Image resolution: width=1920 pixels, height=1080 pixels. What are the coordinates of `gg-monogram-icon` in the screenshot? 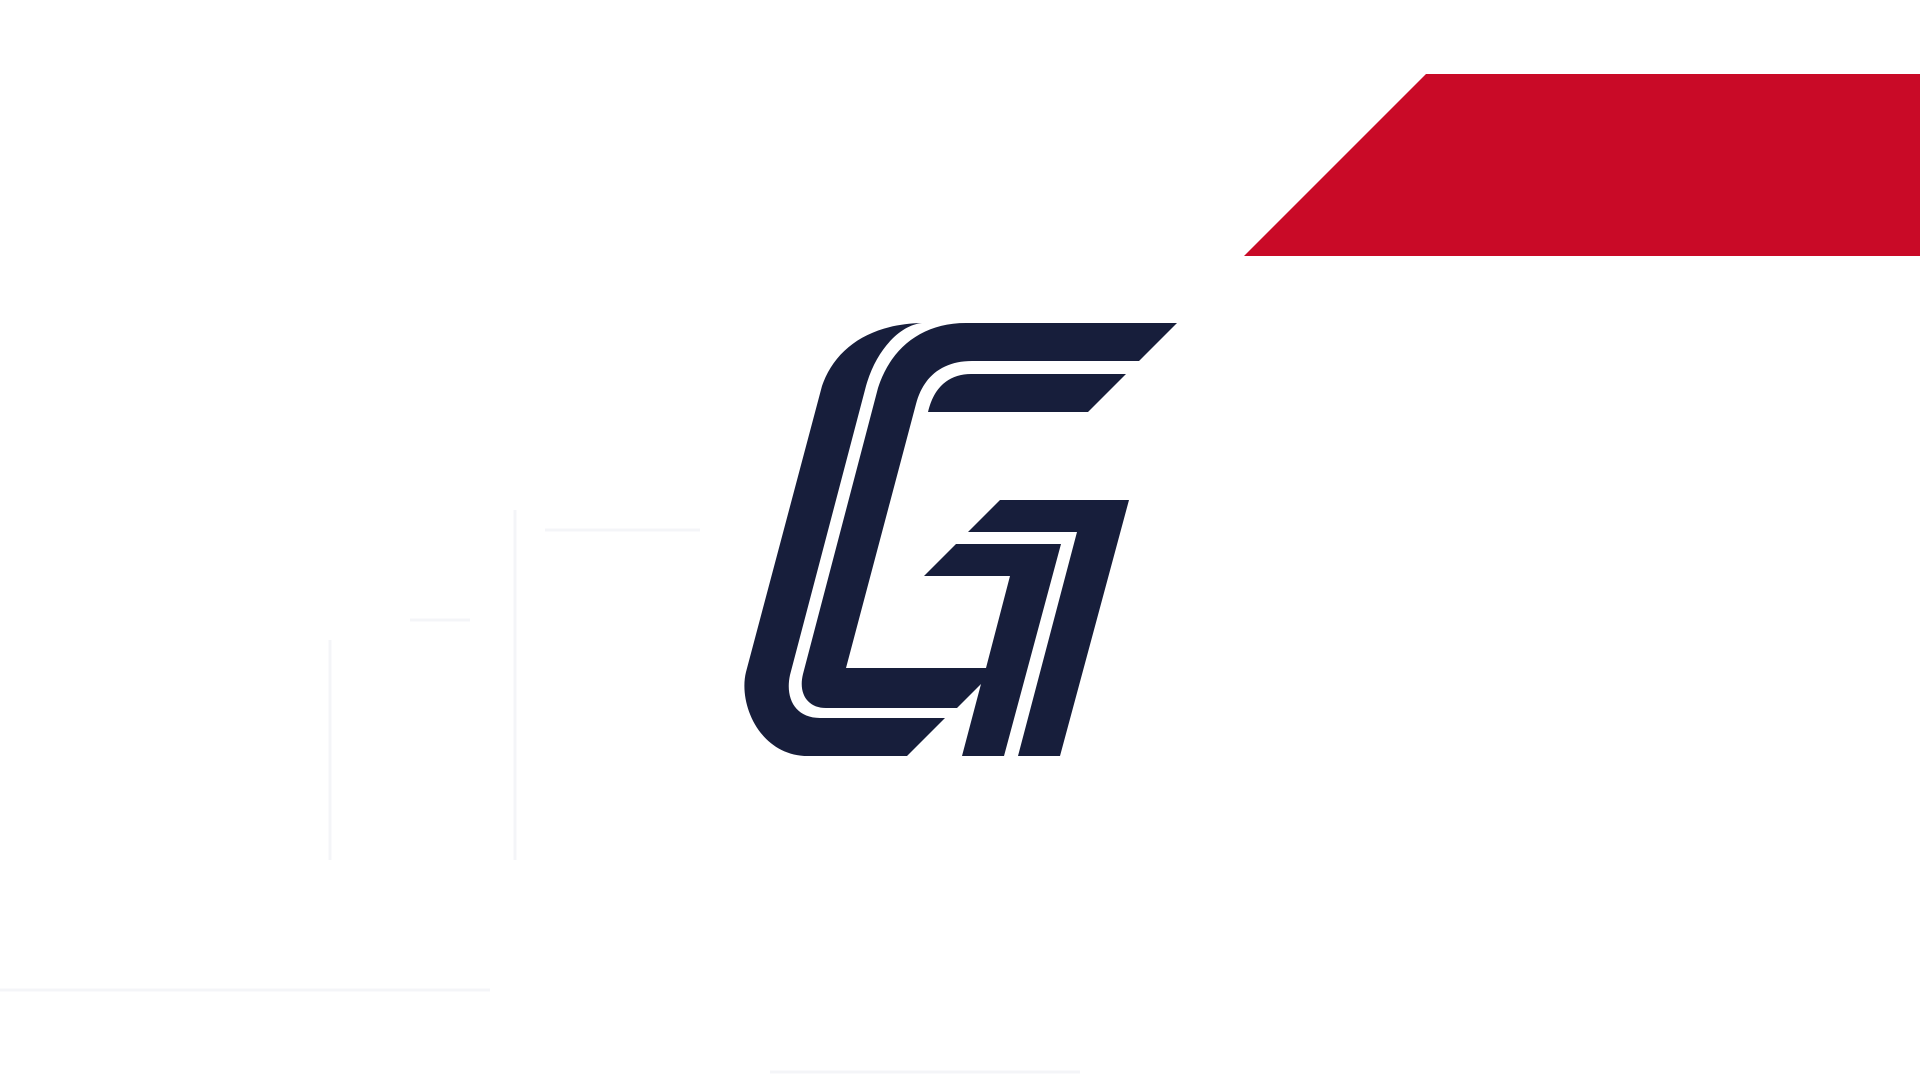 It's located at (960, 539).